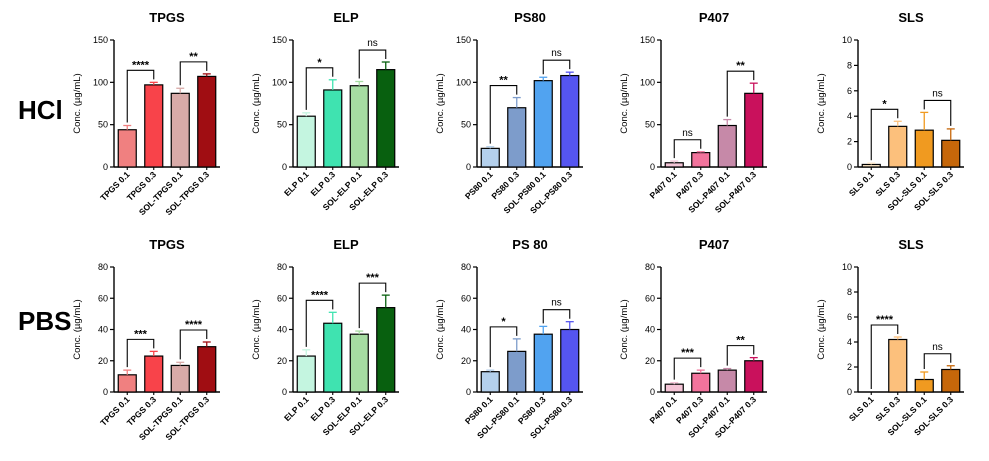 Image resolution: width=989 pixels, height=461 pixels. Describe the element at coordinates (884, 104) in the screenshot. I see `significance-label: *` at that location.